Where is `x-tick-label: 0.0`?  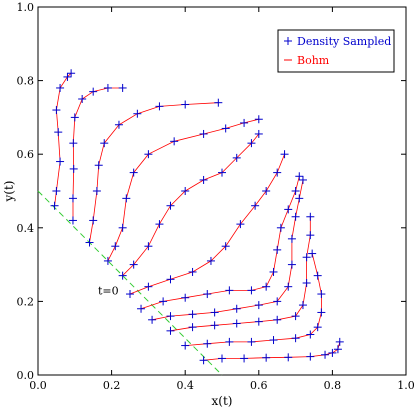
x-tick-label: 0.0 is located at coordinates (38, 385).